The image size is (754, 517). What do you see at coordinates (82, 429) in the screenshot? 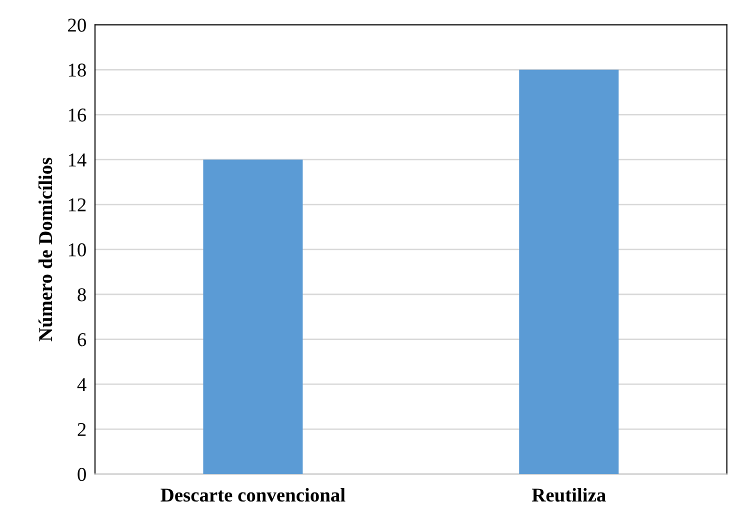
I see `y-tick-label: 2` at bounding box center [82, 429].